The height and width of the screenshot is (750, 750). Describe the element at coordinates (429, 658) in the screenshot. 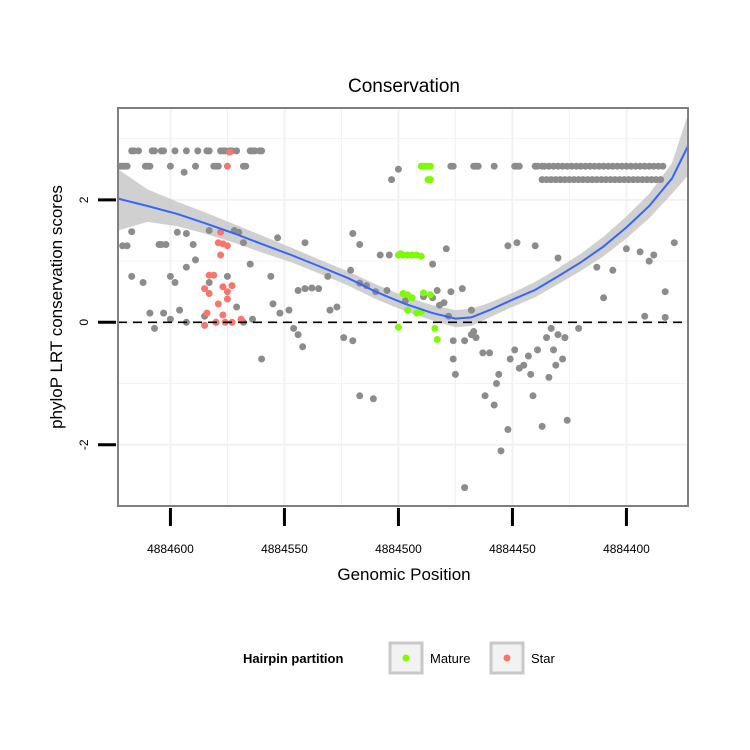

I see `legend-entry-mature: Mature` at that location.